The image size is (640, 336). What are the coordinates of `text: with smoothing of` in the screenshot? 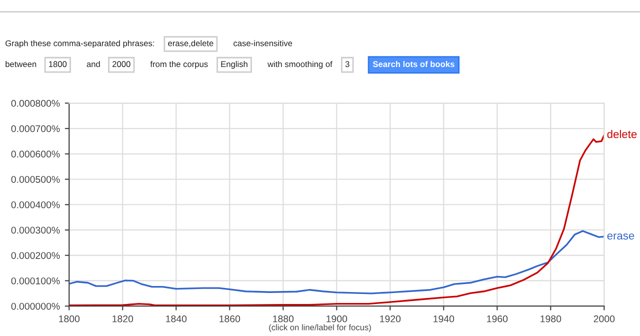 It's located at (300, 64).